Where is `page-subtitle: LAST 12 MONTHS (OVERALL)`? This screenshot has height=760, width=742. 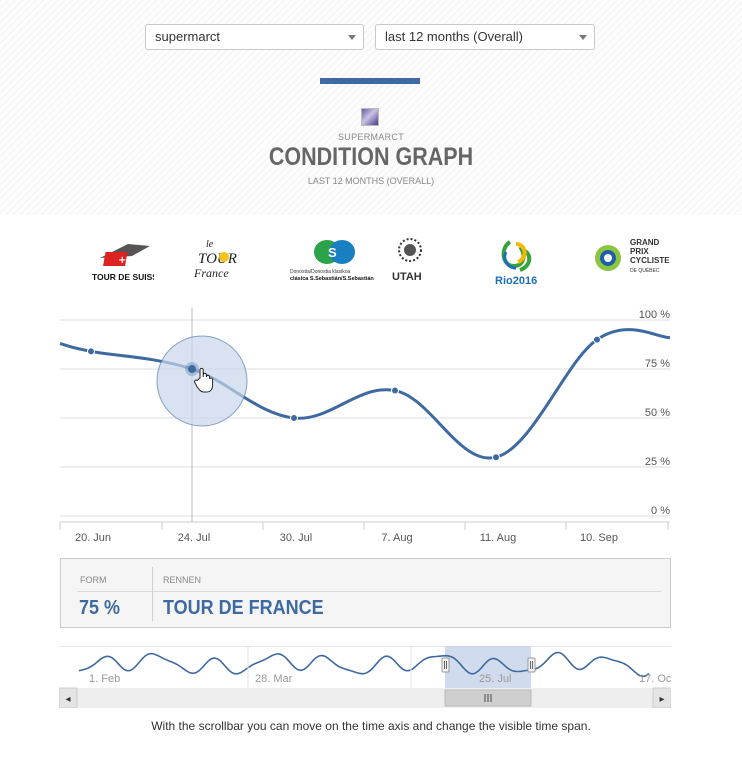 page-subtitle: LAST 12 MONTHS (OVERALL) is located at coordinates (371, 181).